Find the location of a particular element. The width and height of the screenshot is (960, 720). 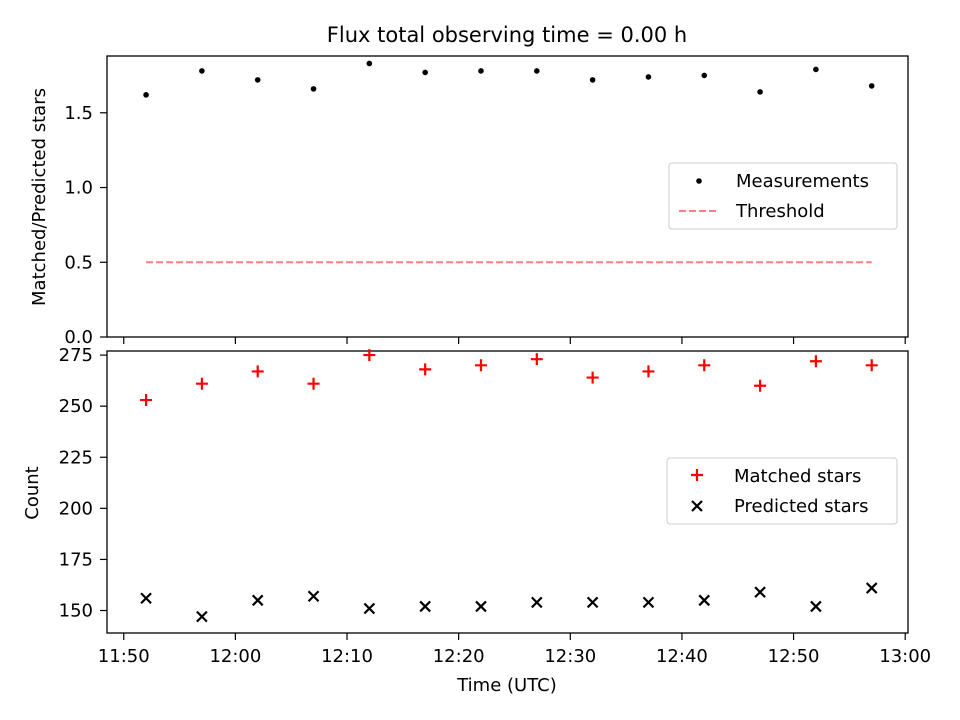

legend-matched-label: Matched stars is located at coordinates (797, 476).